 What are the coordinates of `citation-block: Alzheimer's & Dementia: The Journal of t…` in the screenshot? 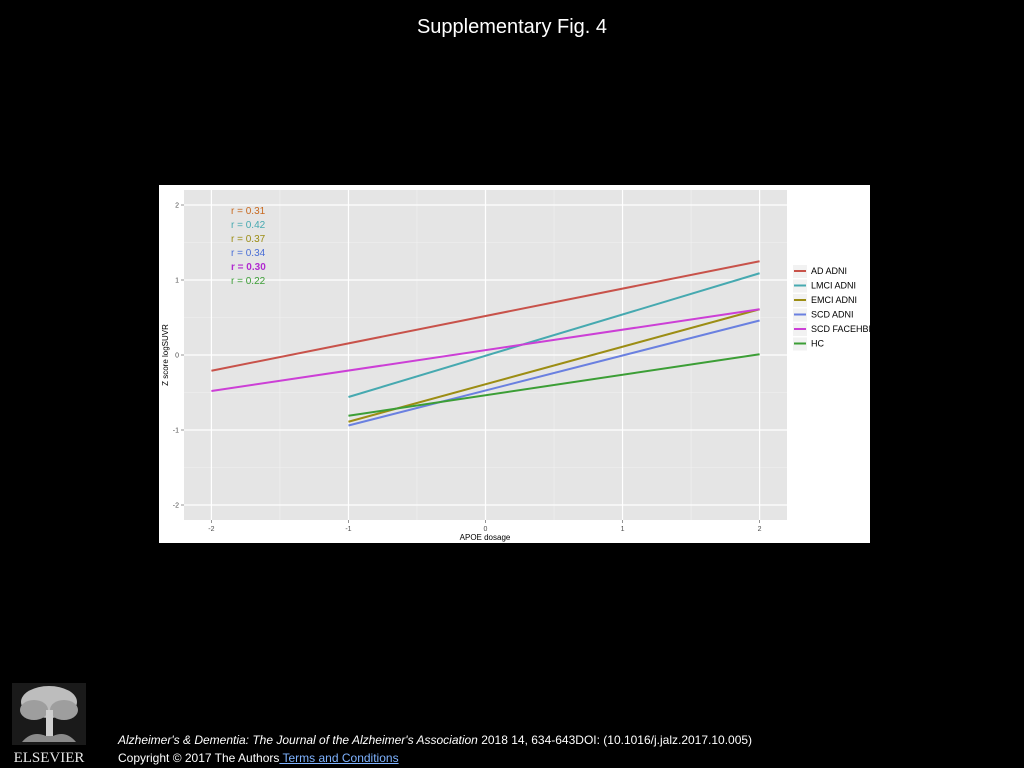 It's located at (435, 749).